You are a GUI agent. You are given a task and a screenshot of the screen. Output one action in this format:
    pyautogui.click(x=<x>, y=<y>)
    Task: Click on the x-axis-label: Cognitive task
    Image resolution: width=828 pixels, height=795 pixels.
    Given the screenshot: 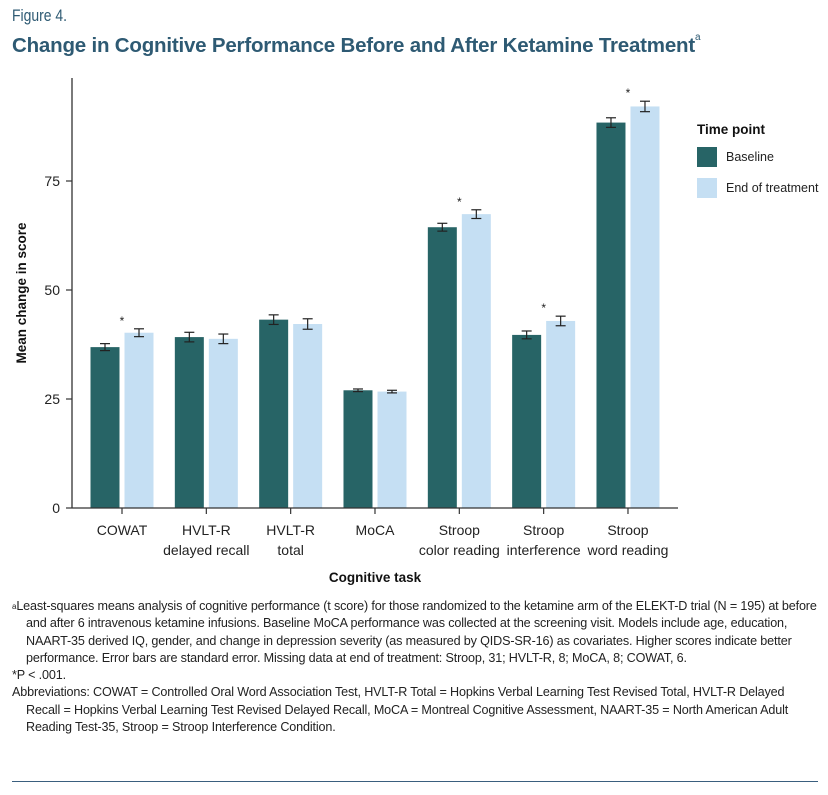 What is the action you would take?
    pyautogui.click(x=375, y=577)
    